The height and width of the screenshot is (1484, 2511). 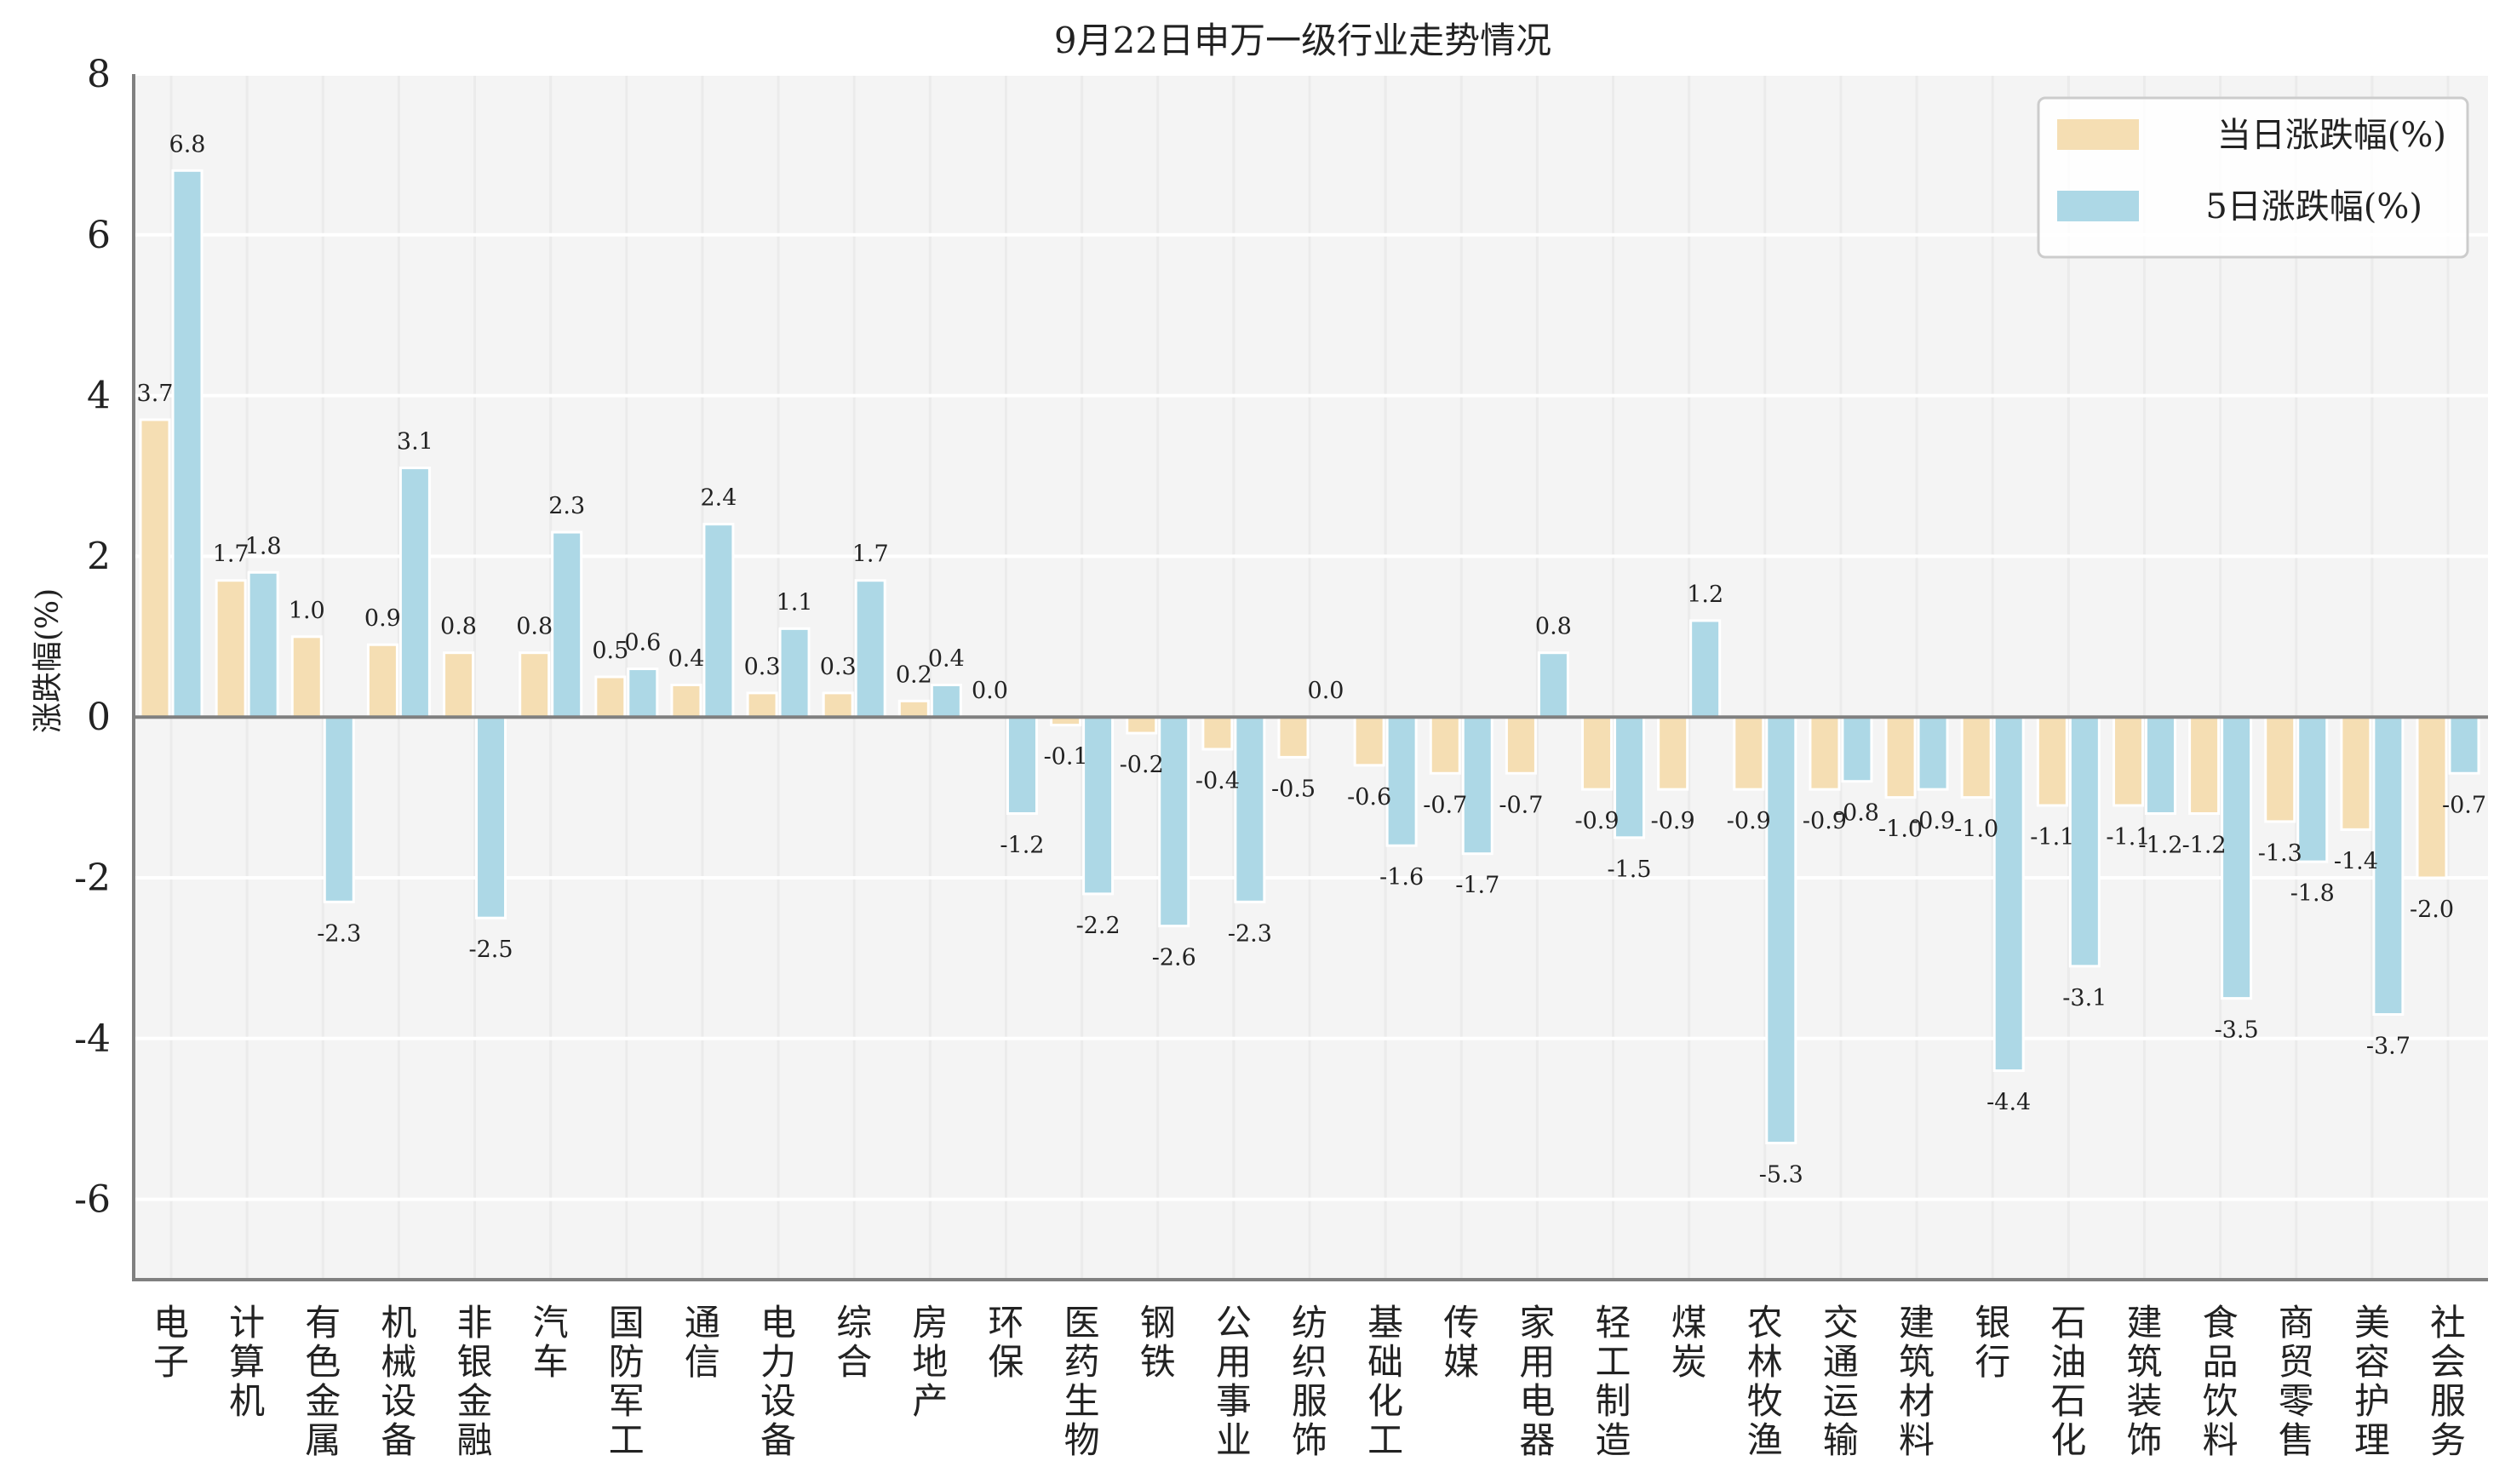 I want to click on y-tick-label: -2, so click(x=92, y=879).